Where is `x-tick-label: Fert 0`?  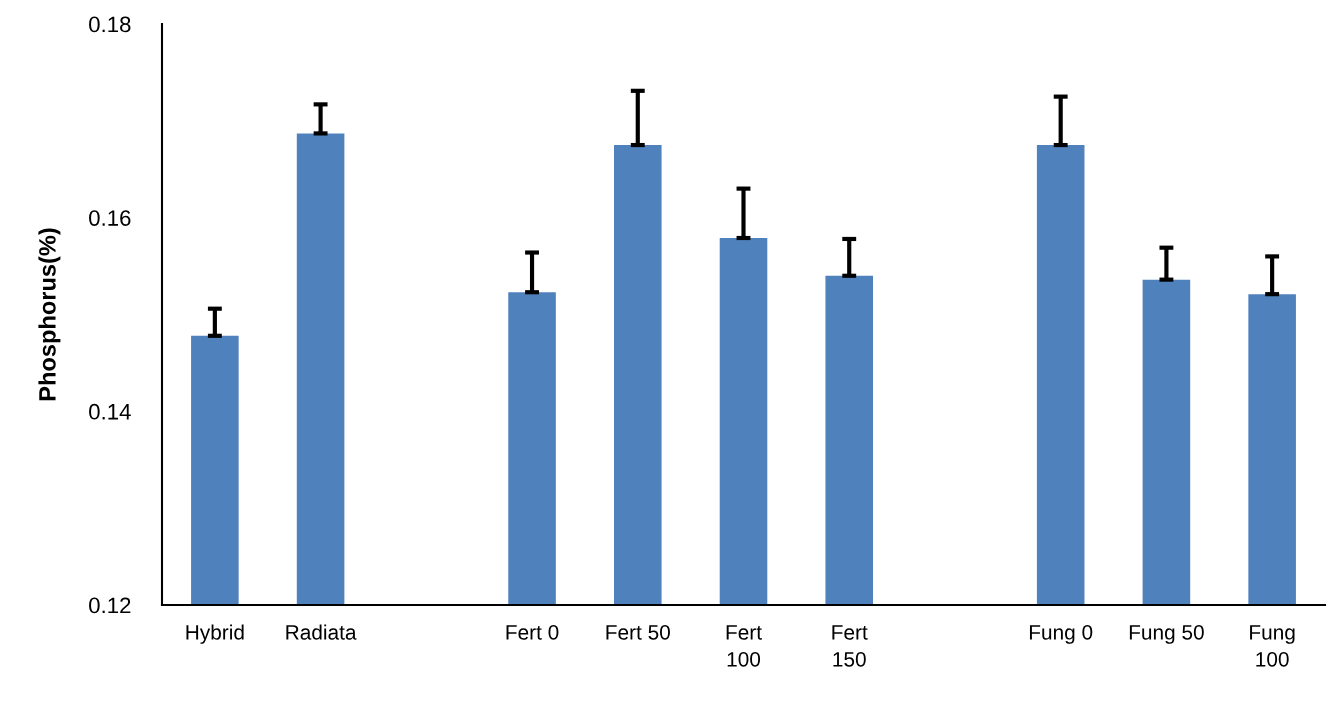 x-tick-label: Fert 0 is located at coordinates (532, 632).